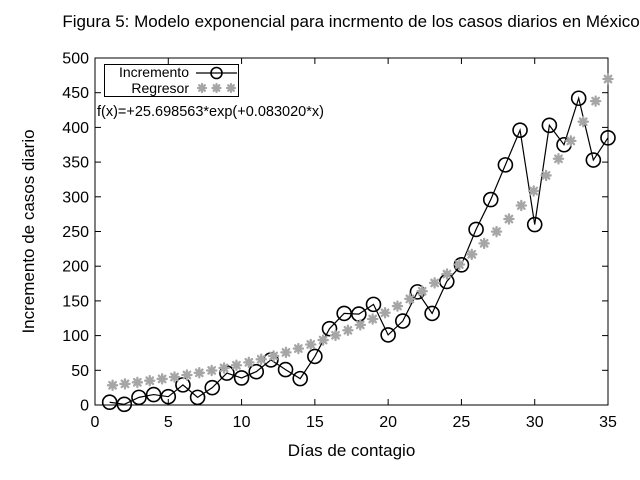 The height and width of the screenshot is (480, 640). Describe the element at coordinates (210, 112) in the screenshot. I see `fit-formula-label: f(x)=+25.698563*exp(+0.083020*x)` at that location.